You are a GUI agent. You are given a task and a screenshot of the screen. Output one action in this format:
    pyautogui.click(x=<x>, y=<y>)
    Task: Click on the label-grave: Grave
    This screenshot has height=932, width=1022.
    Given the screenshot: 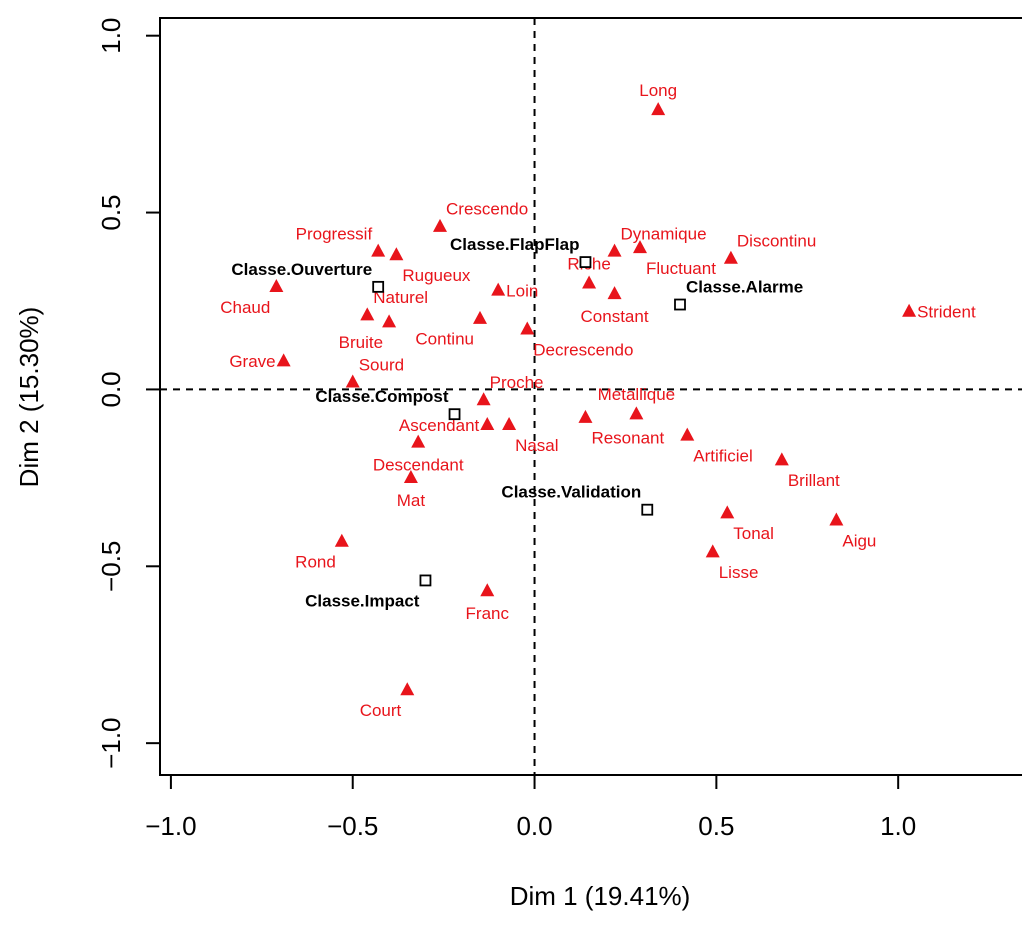 What is the action you would take?
    pyautogui.click(x=252, y=361)
    